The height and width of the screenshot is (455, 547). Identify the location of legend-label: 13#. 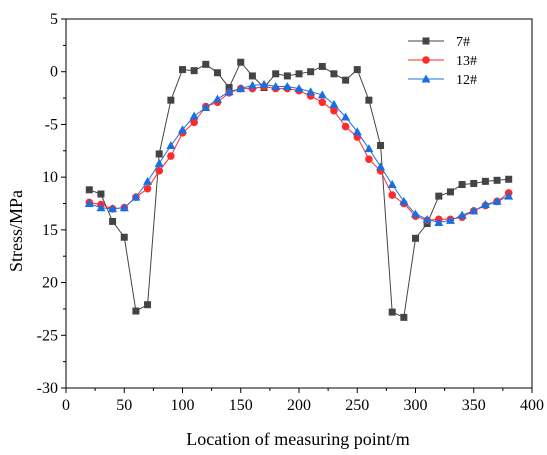
(466, 61).